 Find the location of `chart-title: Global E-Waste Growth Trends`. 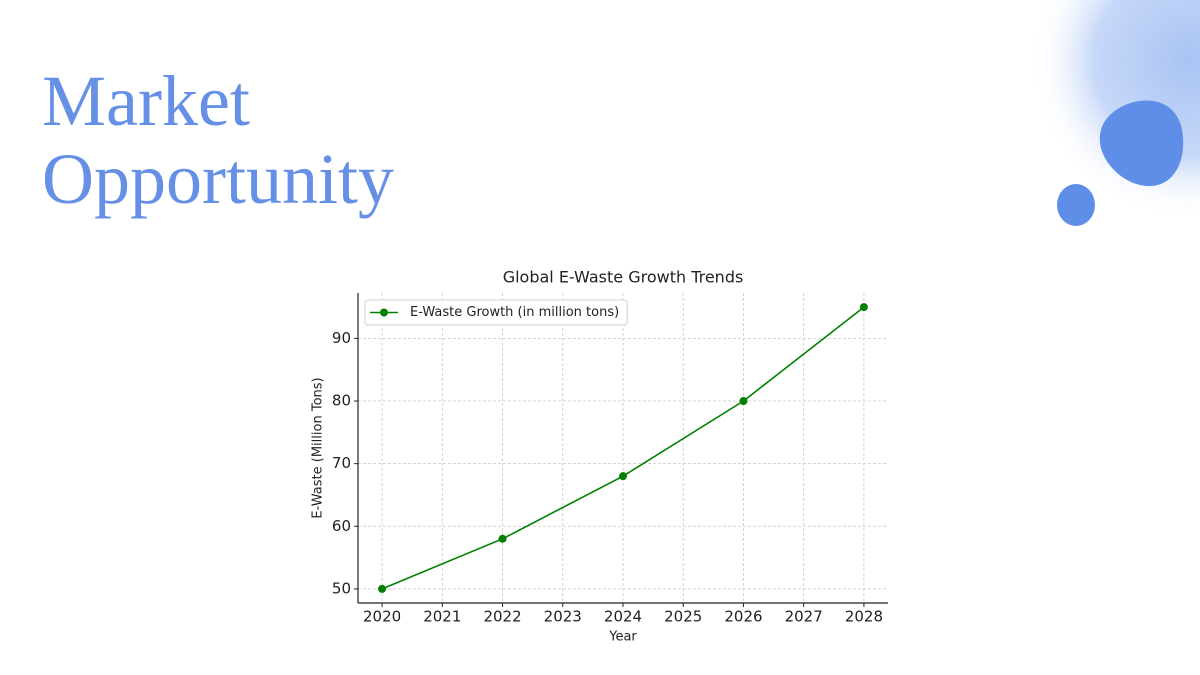

chart-title: Global E-Waste Growth Trends is located at coordinates (623, 277).